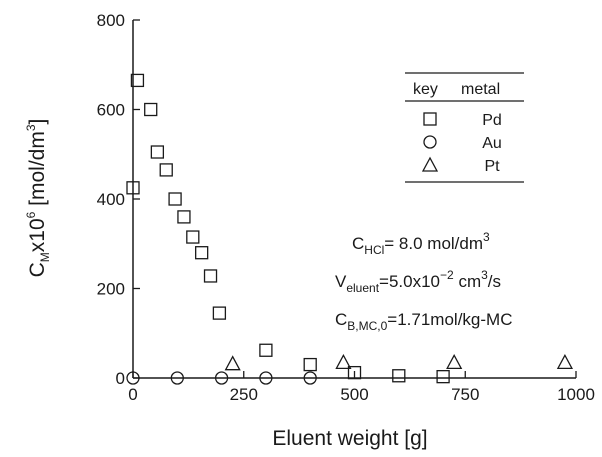  What do you see at coordinates (425, 89) in the screenshot?
I see `legend-header-key: key` at bounding box center [425, 89].